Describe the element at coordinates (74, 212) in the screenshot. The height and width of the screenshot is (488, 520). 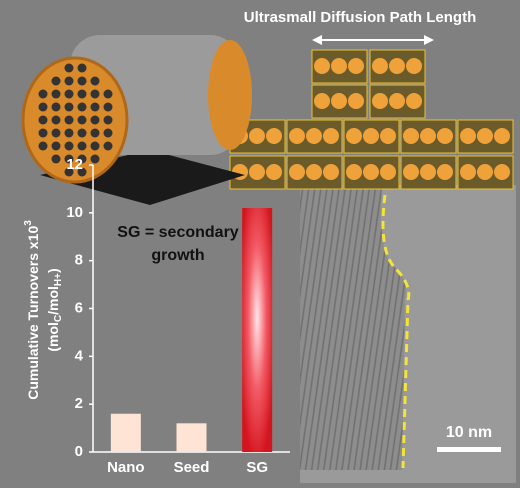
I see `y-tick-label: 10` at that location.